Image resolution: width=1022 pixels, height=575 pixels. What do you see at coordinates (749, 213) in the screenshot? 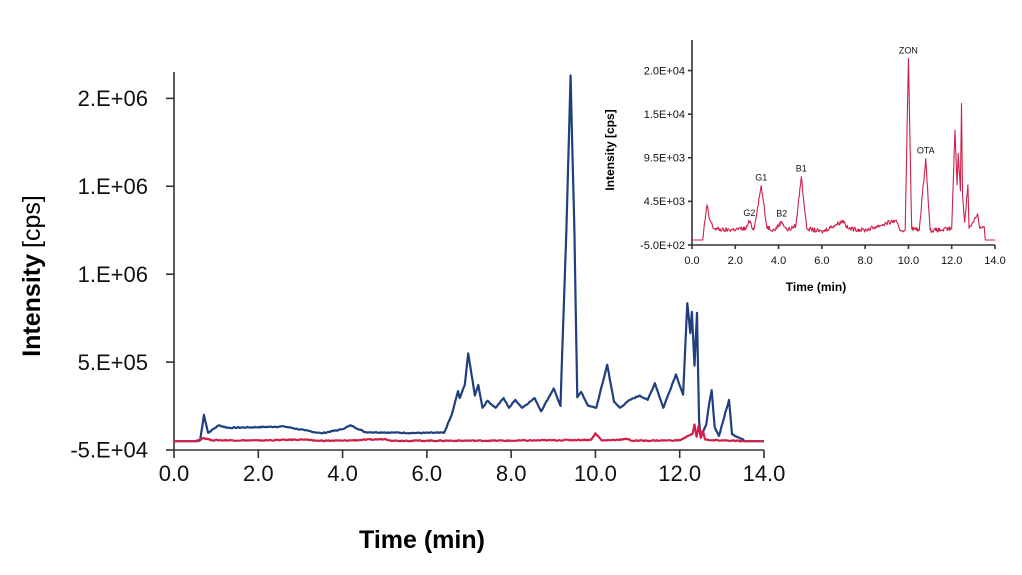
I see `peak-label: G2` at bounding box center [749, 213].